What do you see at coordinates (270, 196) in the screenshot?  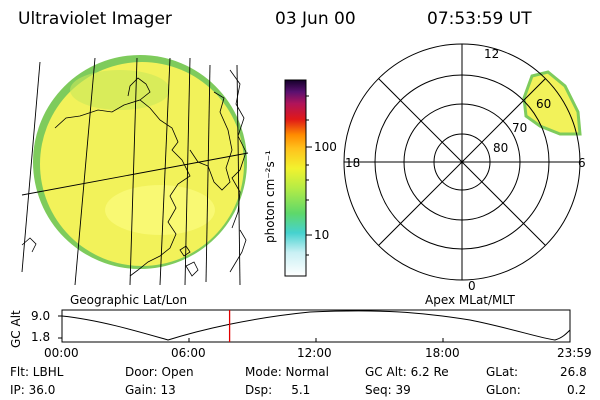 I see `colorbar-unit-label: photon cm⁻²s⁻¹` at bounding box center [270, 196].